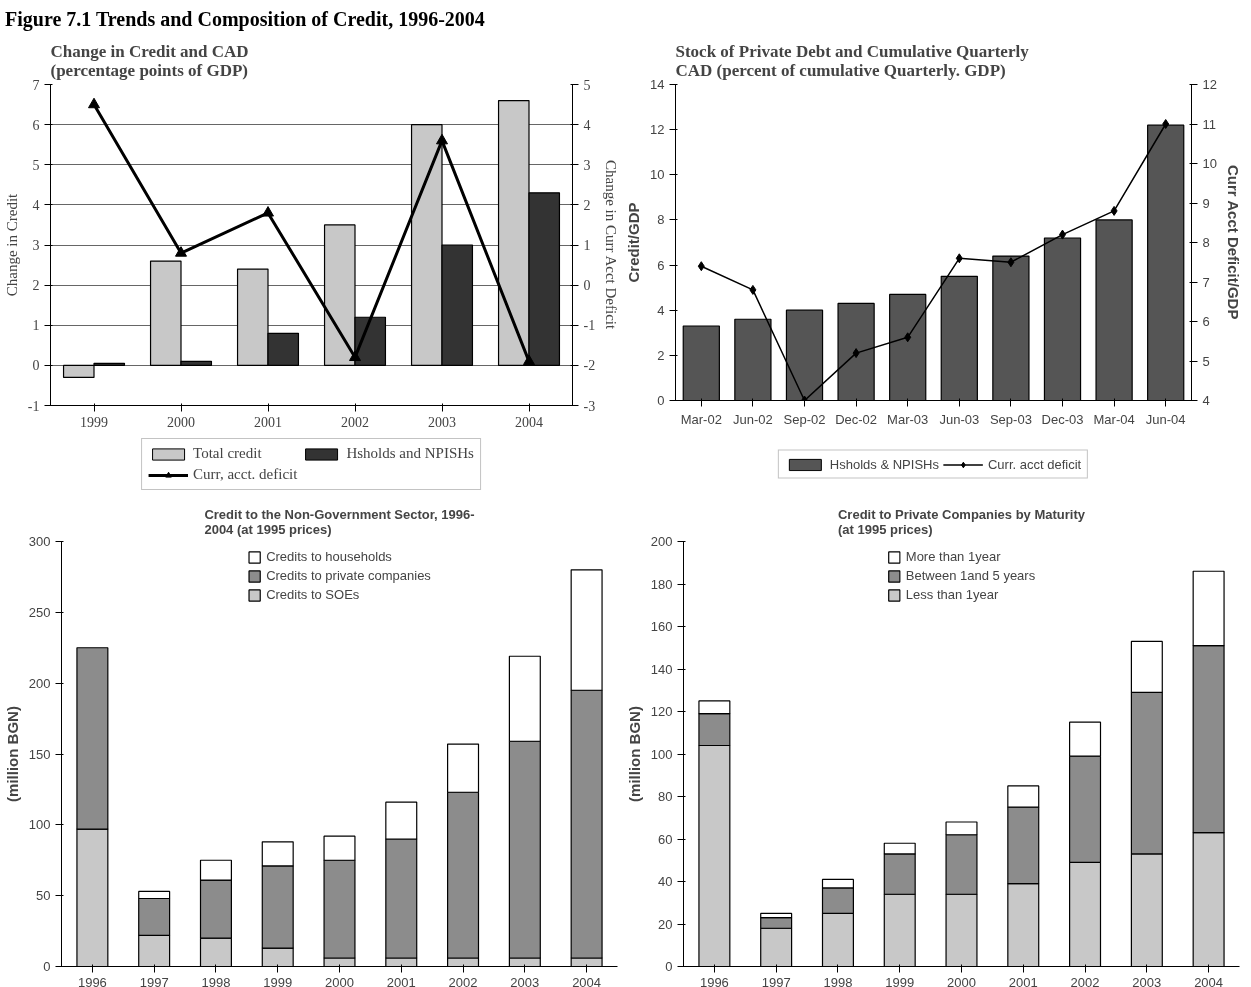 The height and width of the screenshot is (987, 1251). What do you see at coordinates (39, 754) in the screenshot?
I see `y-tick-label: 150` at bounding box center [39, 754].